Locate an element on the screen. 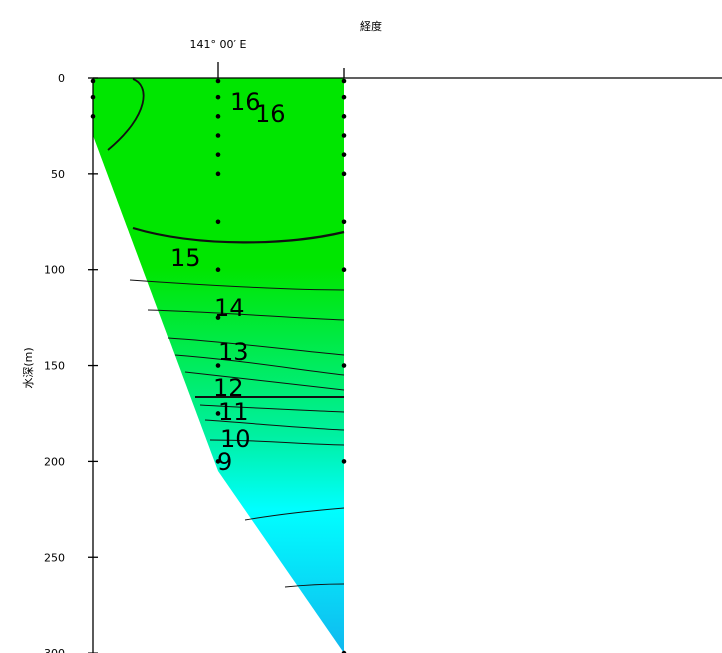  y-tick-label: 100 is located at coordinates (54, 270).